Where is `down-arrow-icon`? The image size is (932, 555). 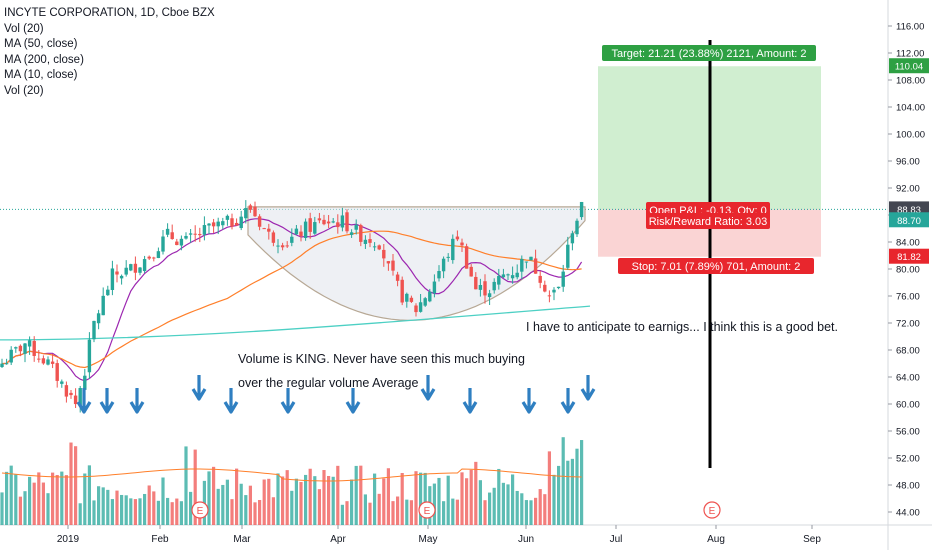 down-arrow-icon is located at coordinates (84, 401).